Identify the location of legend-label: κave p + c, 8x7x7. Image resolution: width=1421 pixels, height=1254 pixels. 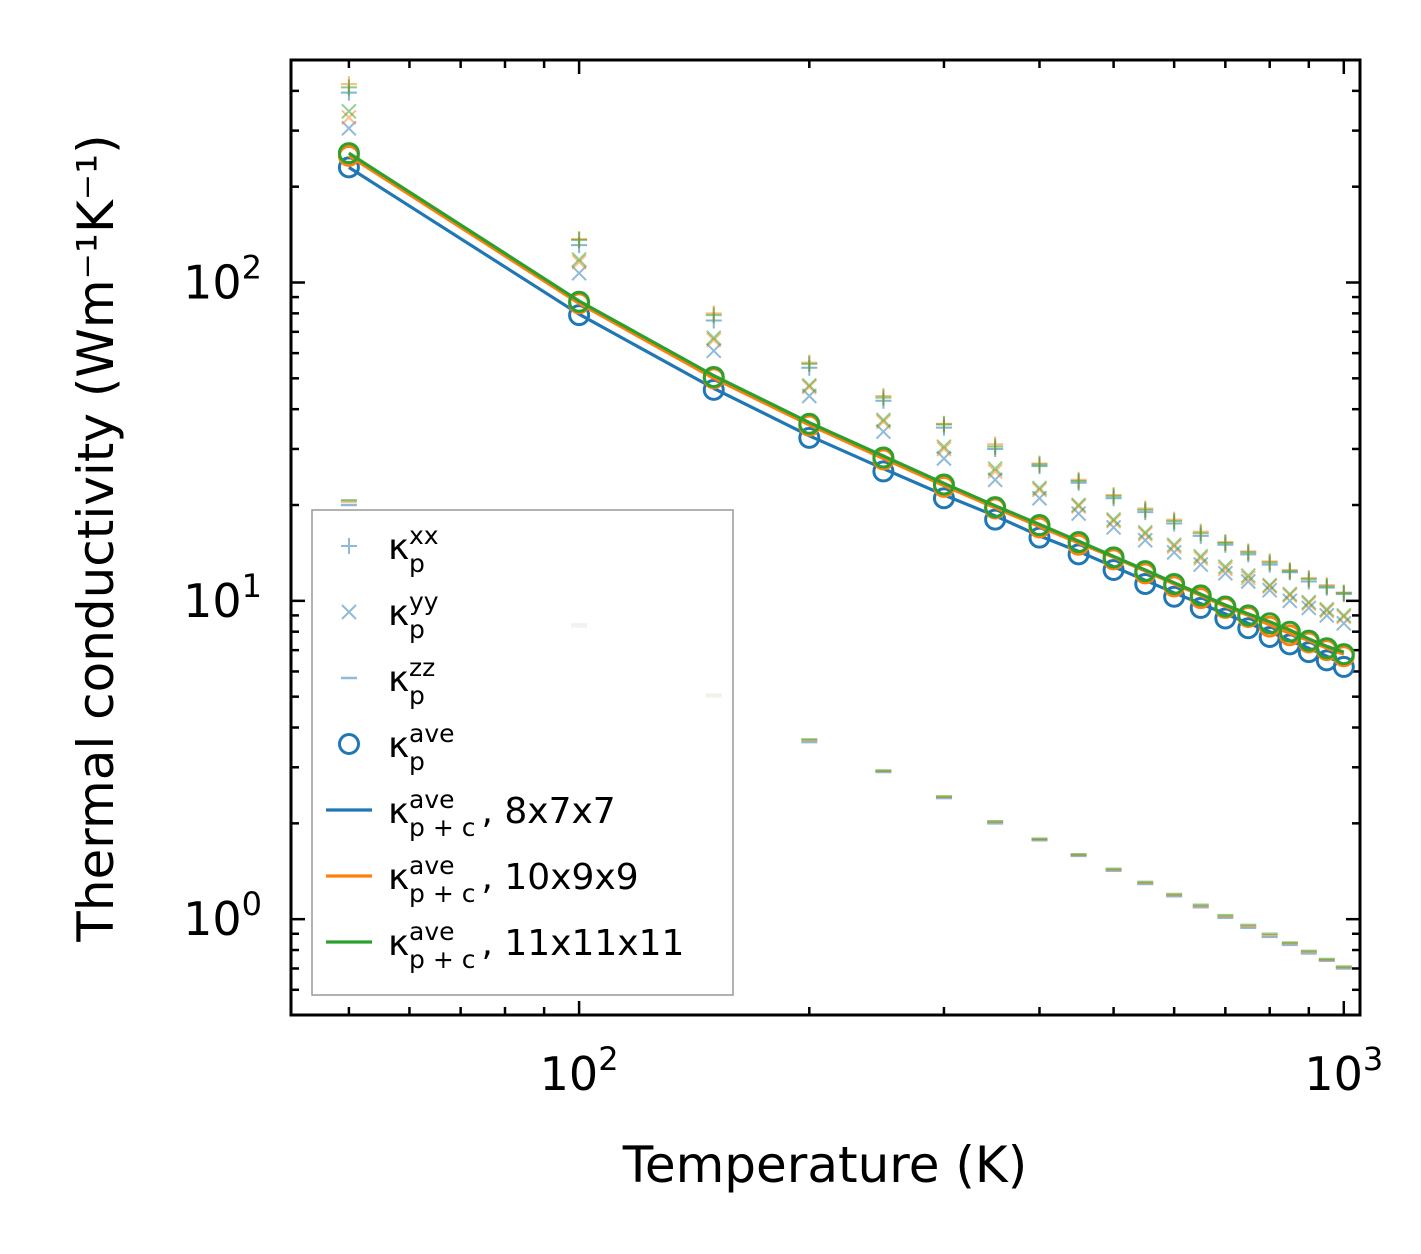
(502, 813).